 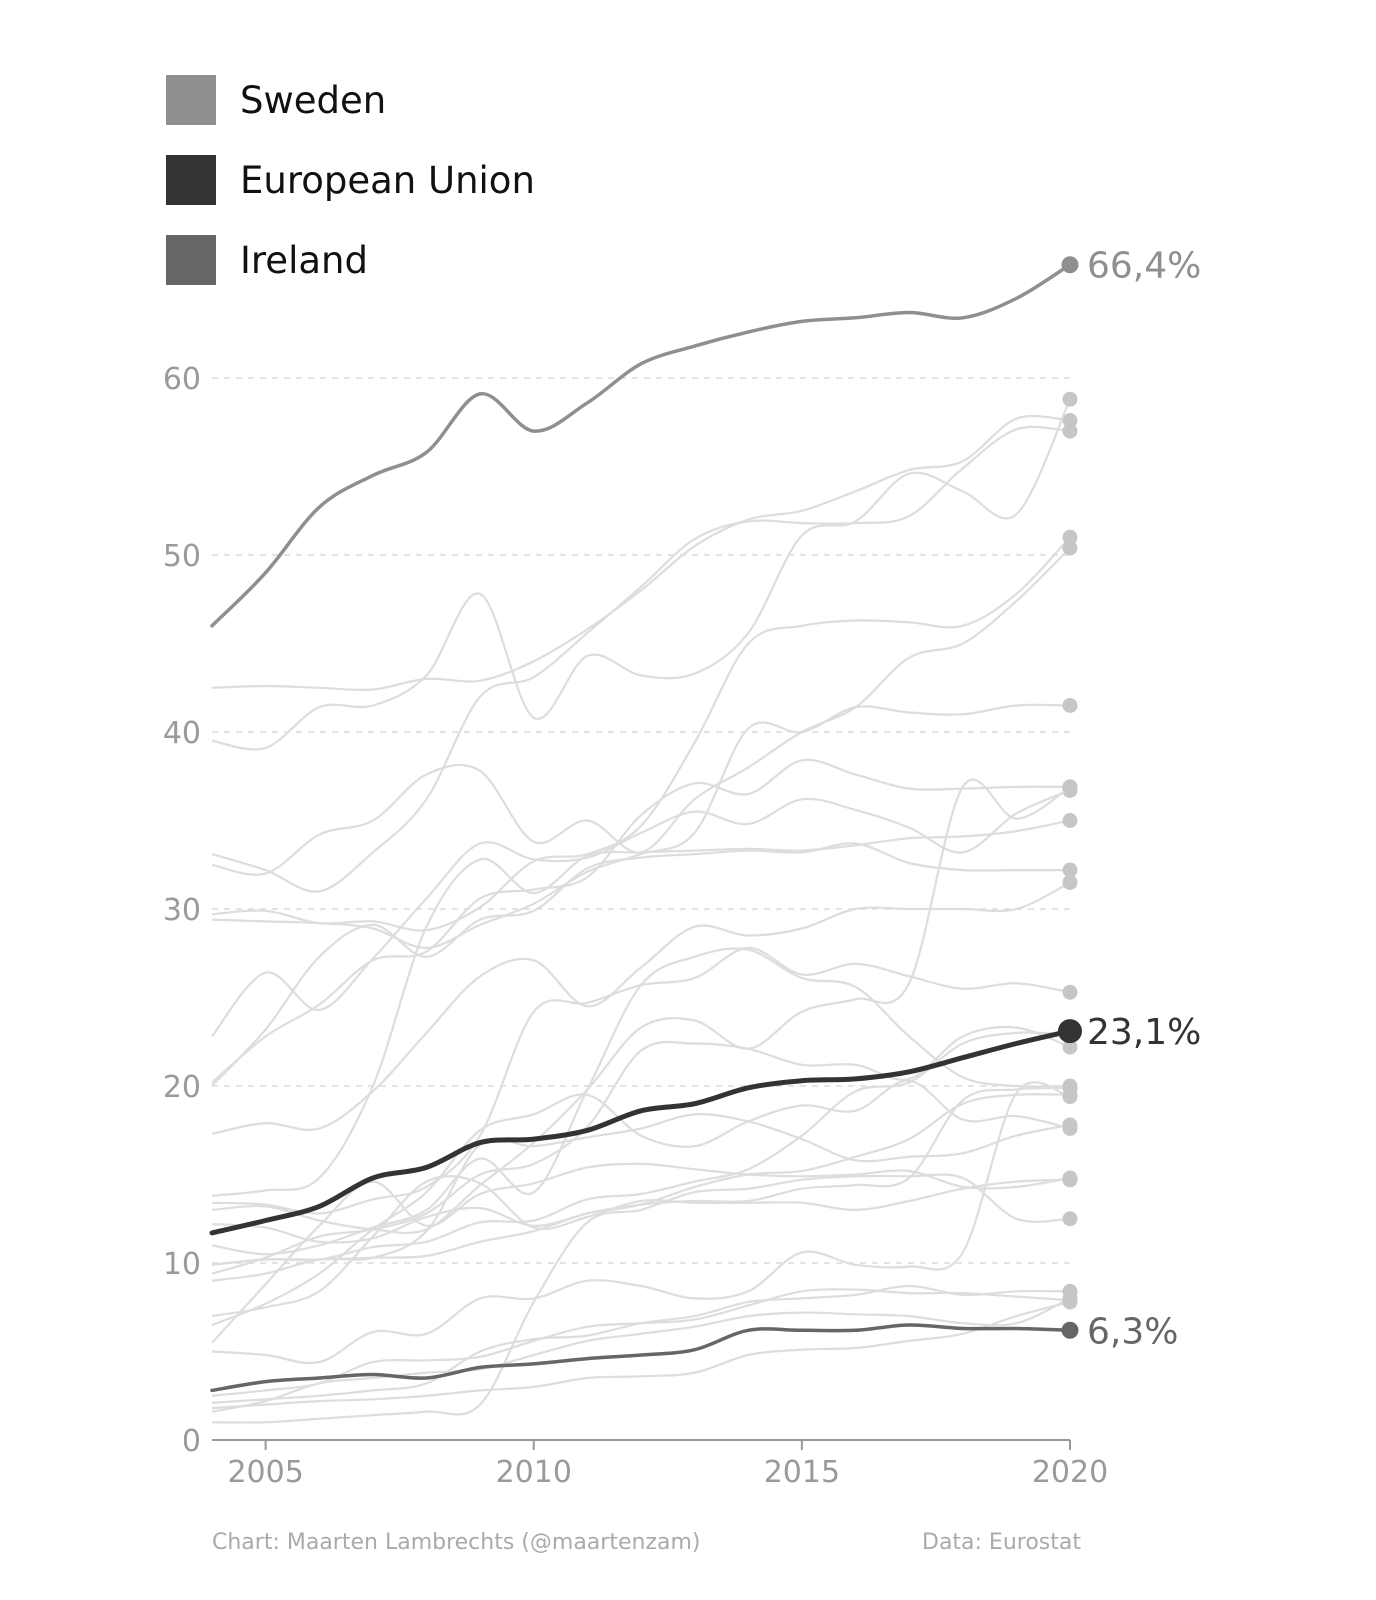 What do you see at coordinates (1070, 1472) in the screenshot?
I see `x-tick-label: 2020` at bounding box center [1070, 1472].